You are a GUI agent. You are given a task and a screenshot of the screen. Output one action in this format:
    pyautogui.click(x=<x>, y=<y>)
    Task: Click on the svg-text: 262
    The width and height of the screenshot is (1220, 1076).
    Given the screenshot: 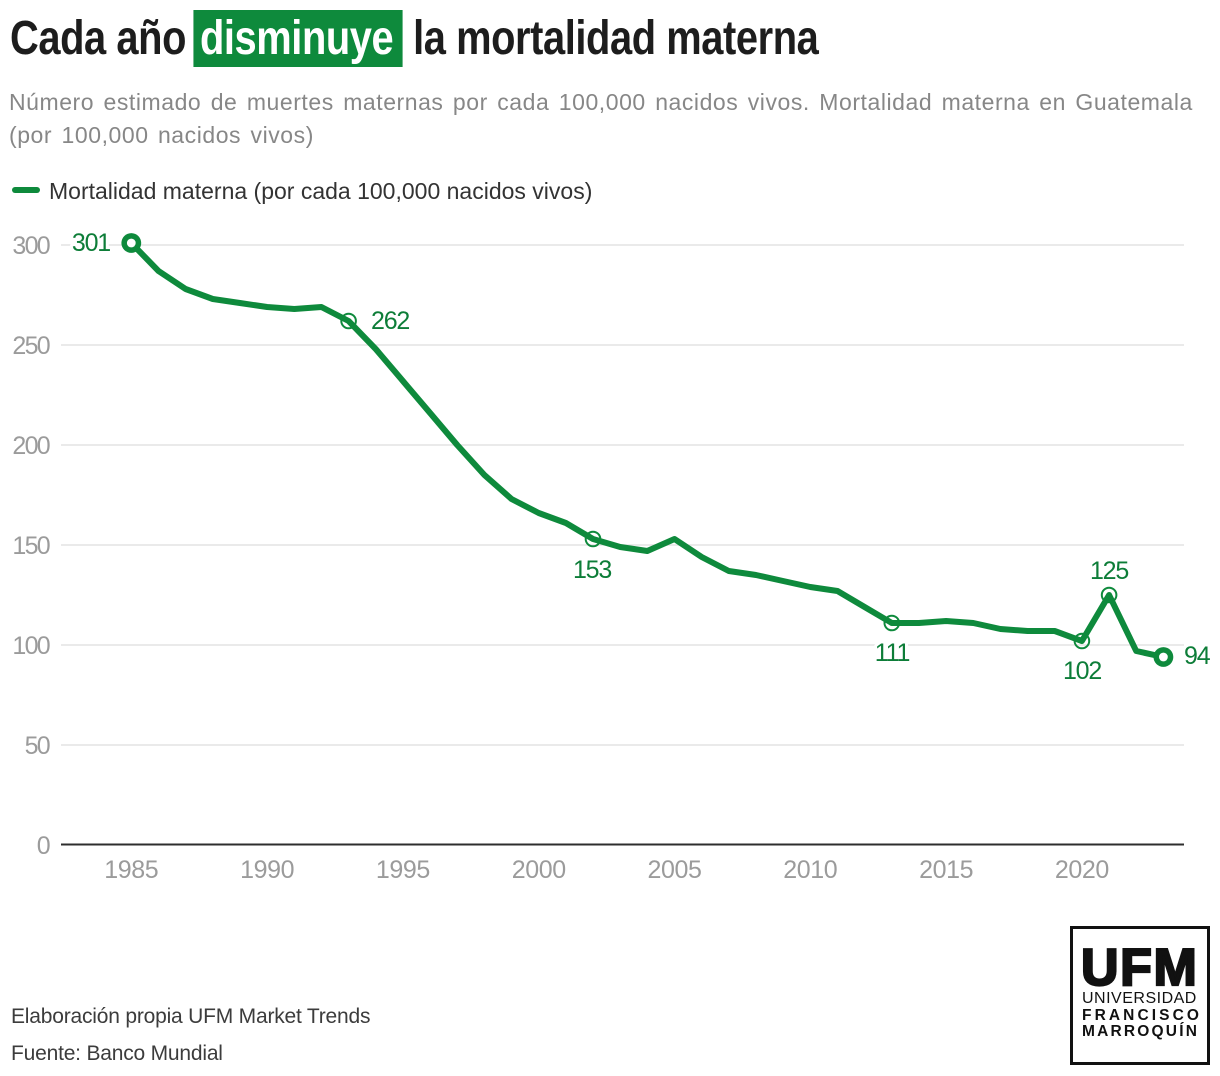 What is the action you would take?
    pyautogui.click(x=390, y=321)
    